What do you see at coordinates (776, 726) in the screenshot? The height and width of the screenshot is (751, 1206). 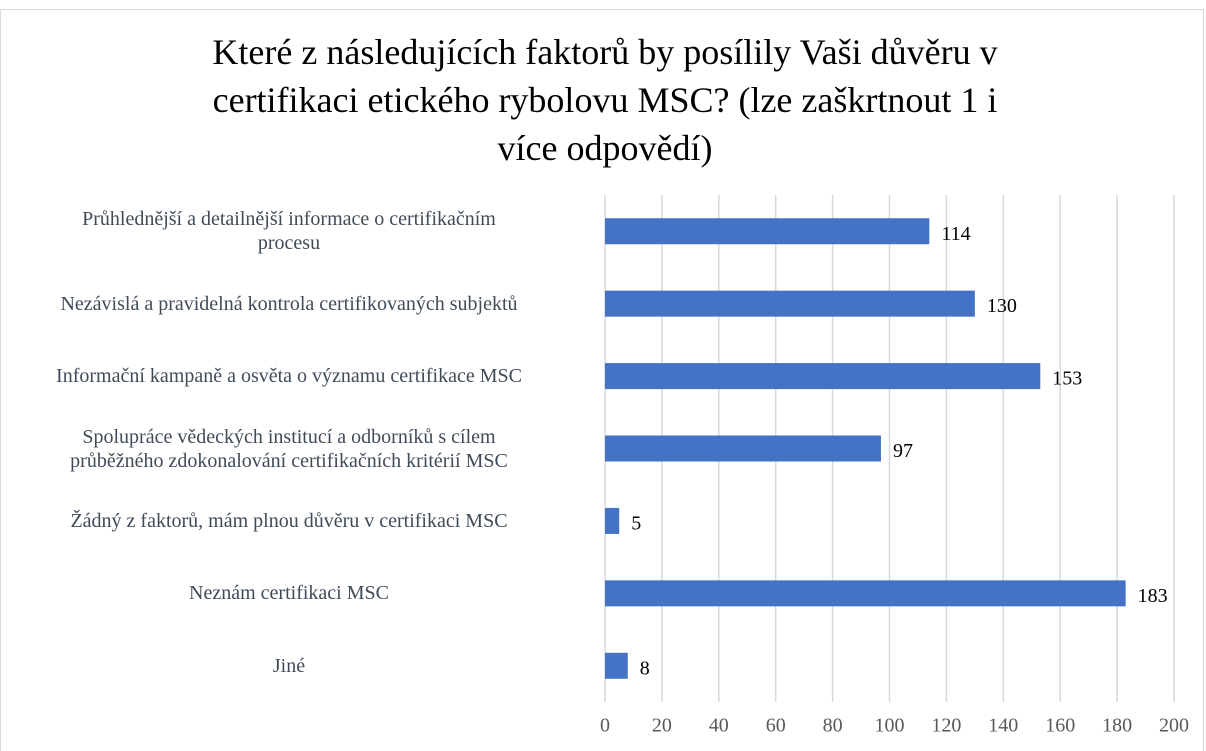 I see `x-tick-label: 60` at bounding box center [776, 726].